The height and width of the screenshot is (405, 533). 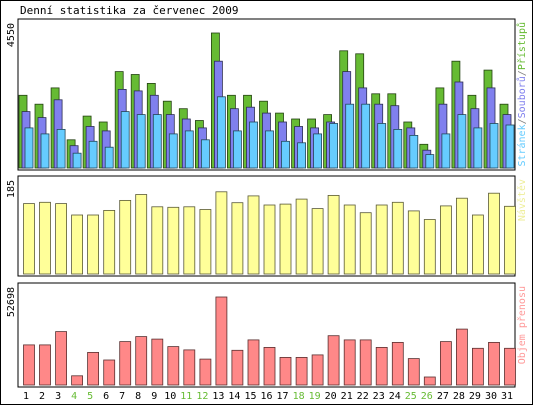 I want to click on x-tick-label: 25, so click(x=411, y=396).